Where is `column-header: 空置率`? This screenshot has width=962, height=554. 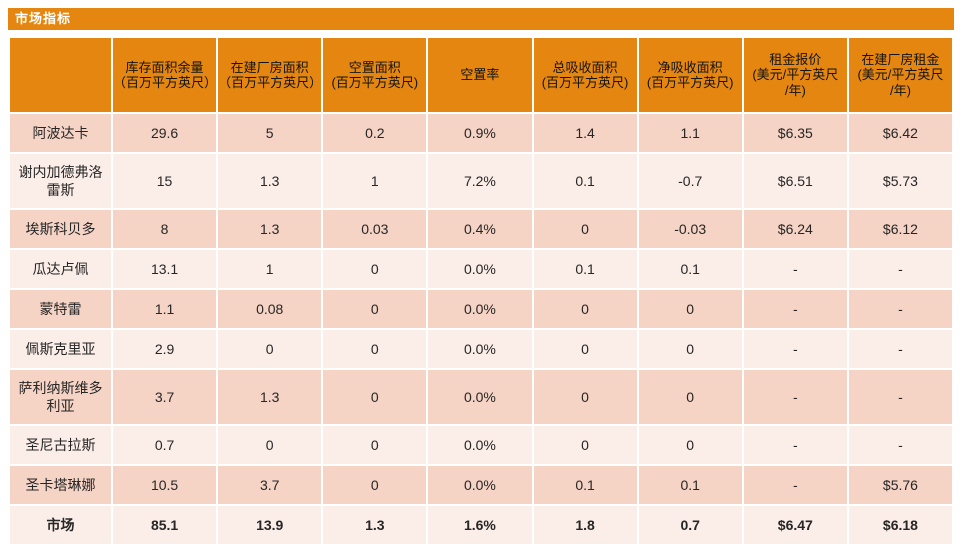 column-header: 空置率 is located at coordinates (480, 75).